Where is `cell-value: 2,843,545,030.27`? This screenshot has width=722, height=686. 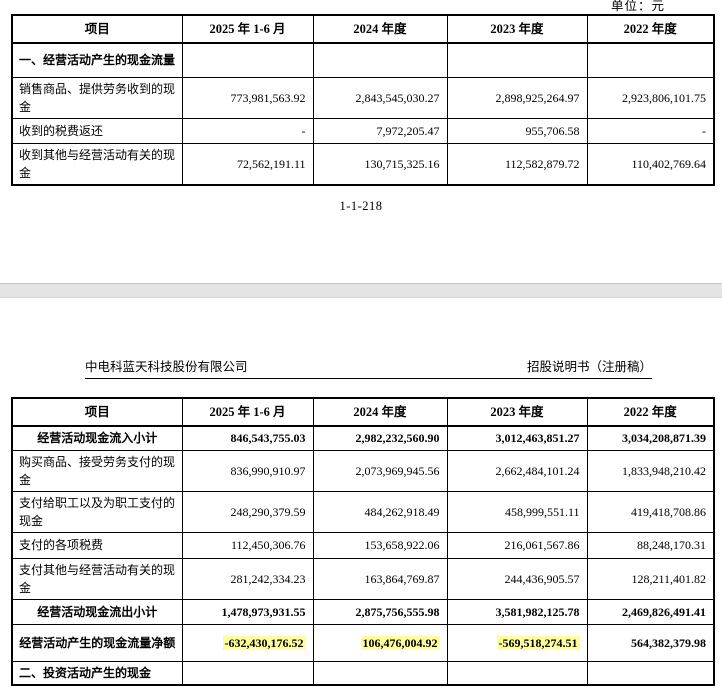 cell-value: 2,843,545,030.27 is located at coordinates (380, 97).